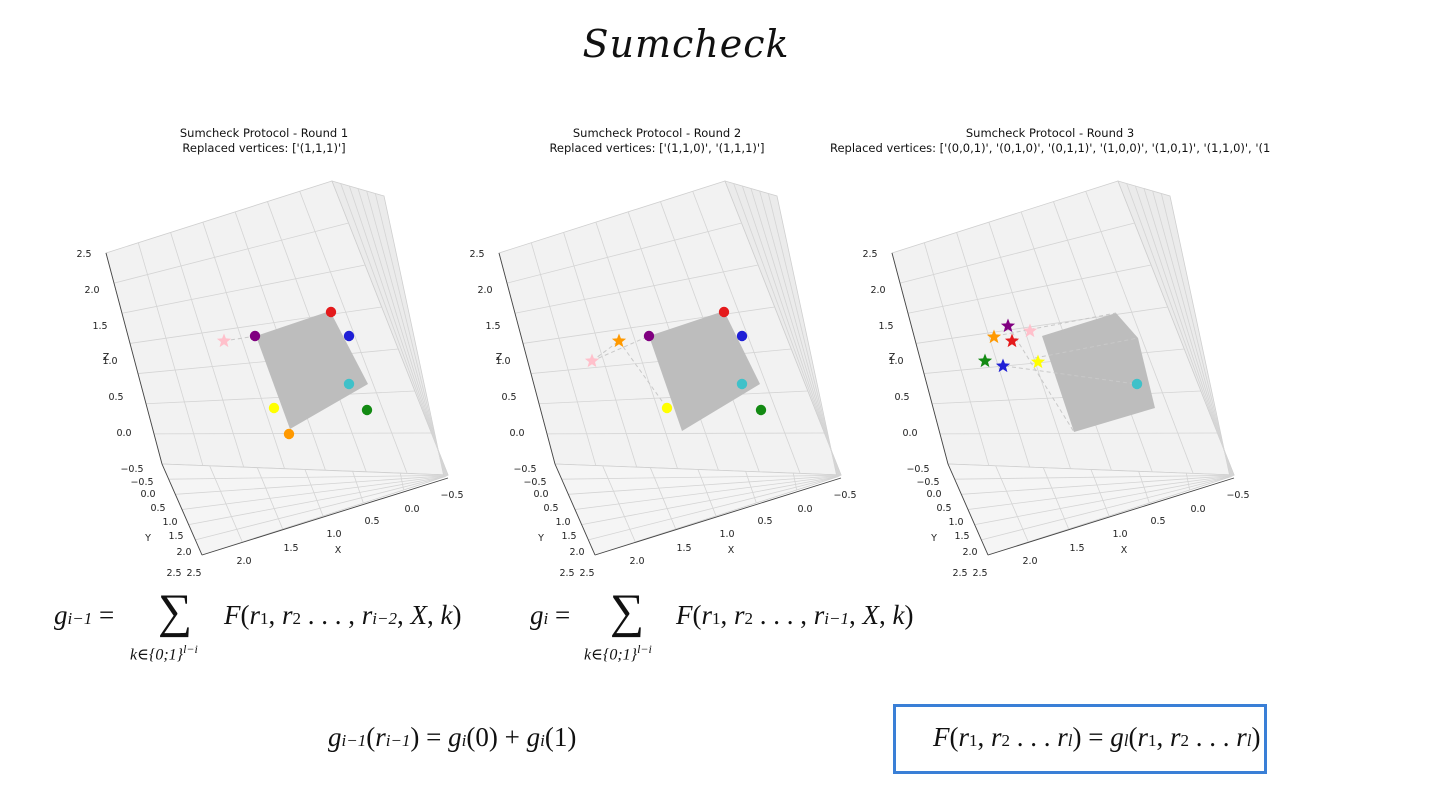 The width and height of the screenshot is (1440, 810). What do you see at coordinates (892, 357) in the screenshot?
I see `z-axis-label: Z` at bounding box center [892, 357].